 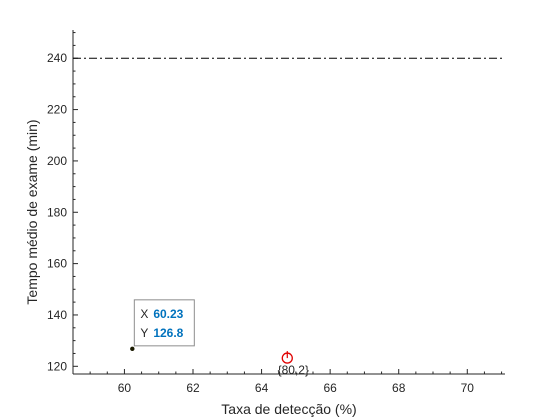 What do you see at coordinates (57, 161) in the screenshot?
I see `y-tick-label: 200` at bounding box center [57, 161].